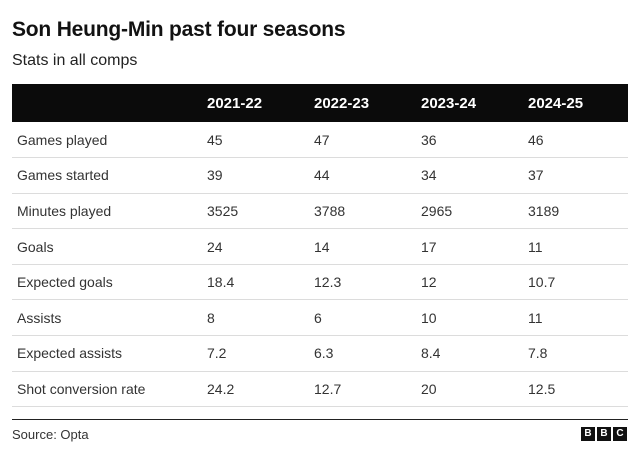  I want to click on stat-value: 24.2, so click(221, 388).